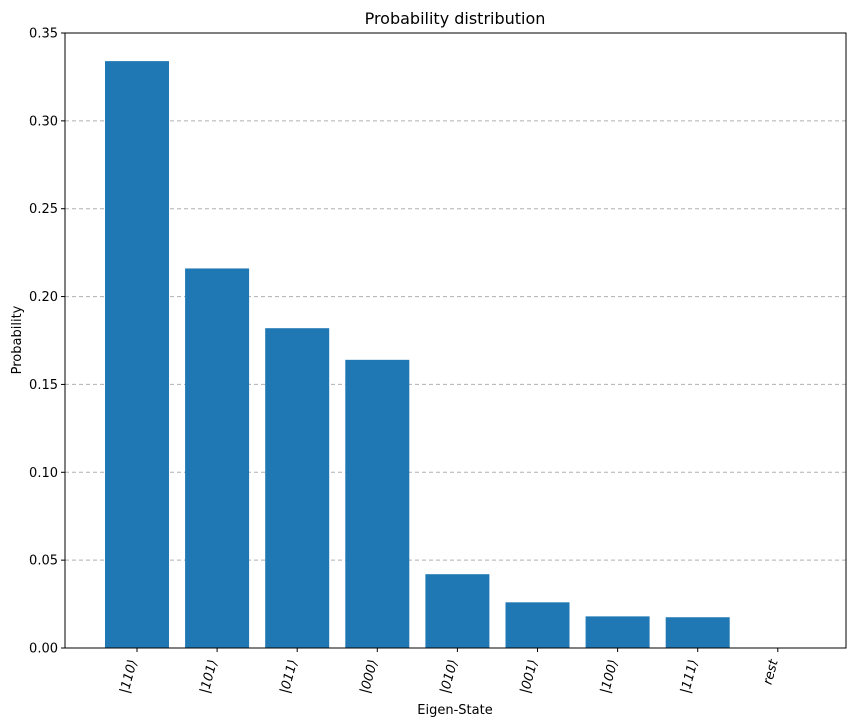  What do you see at coordinates (609, 676) in the screenshot?
I see `x-tick-label: |100⟩` at bounding box center [609, 676].